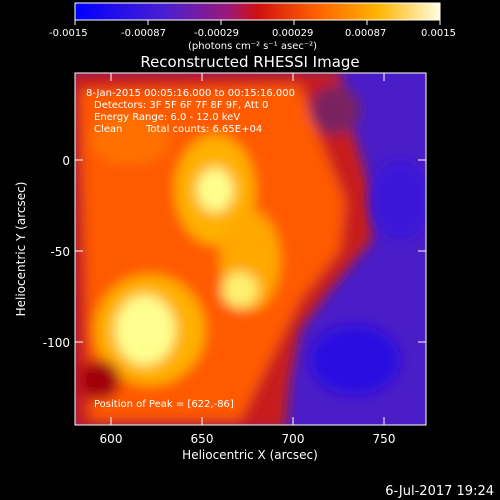  Describe the element at coordinates (257, 22) in the screenshot. I see `colorbar-ticks` at that location.